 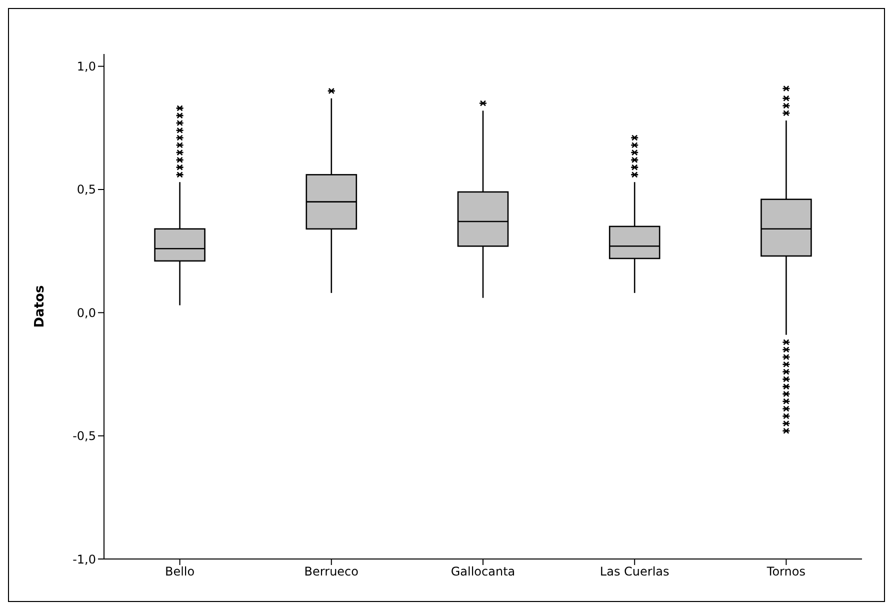 What do you see at coordinates (483, 571) in the screenshot?
I see `x-tick-label: Gallocanta` at bounding box center [483, 571].